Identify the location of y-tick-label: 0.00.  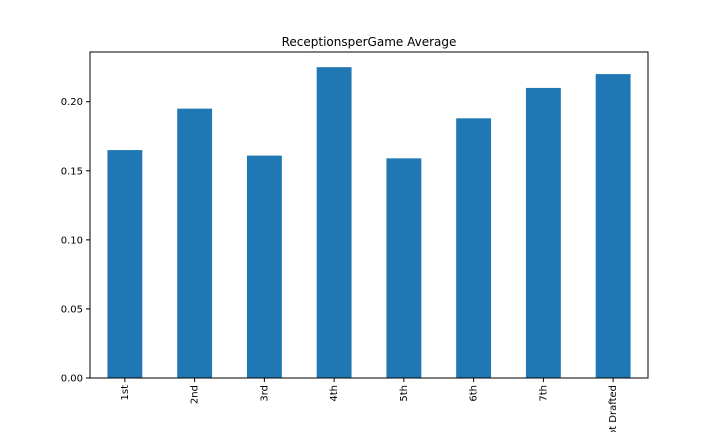
(72, 379).